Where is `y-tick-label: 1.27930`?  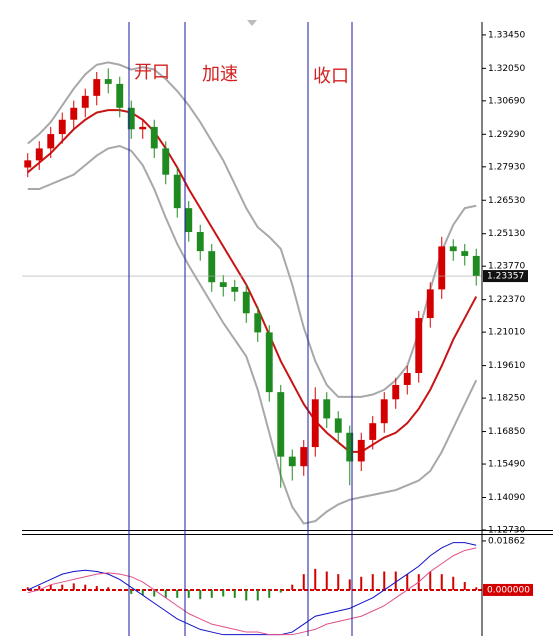 y-tick-label: 1.27930 is located at coordinates (506, 167).